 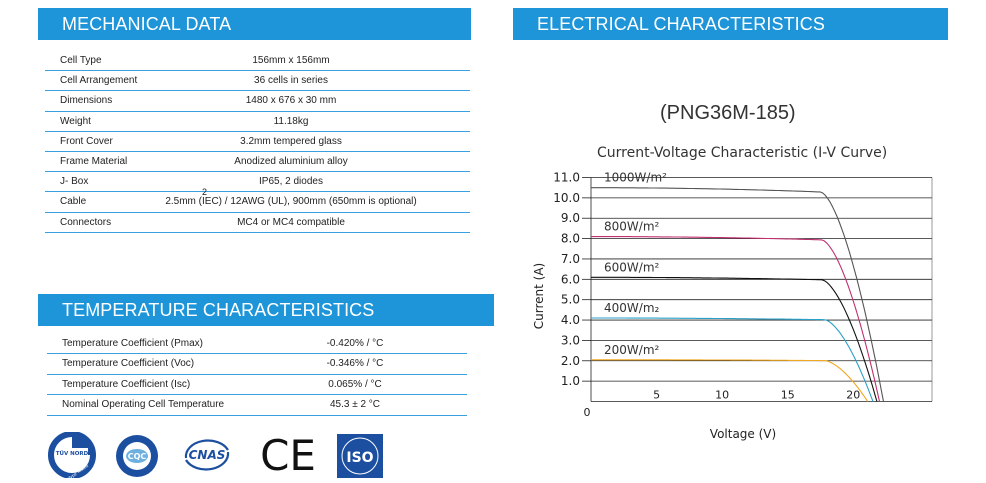 What do you see at coordinates (128, 364) in the screenshot?
I see `temperature-label: Temperature Coefficient (Voc)` at bounding box center [128, 364].